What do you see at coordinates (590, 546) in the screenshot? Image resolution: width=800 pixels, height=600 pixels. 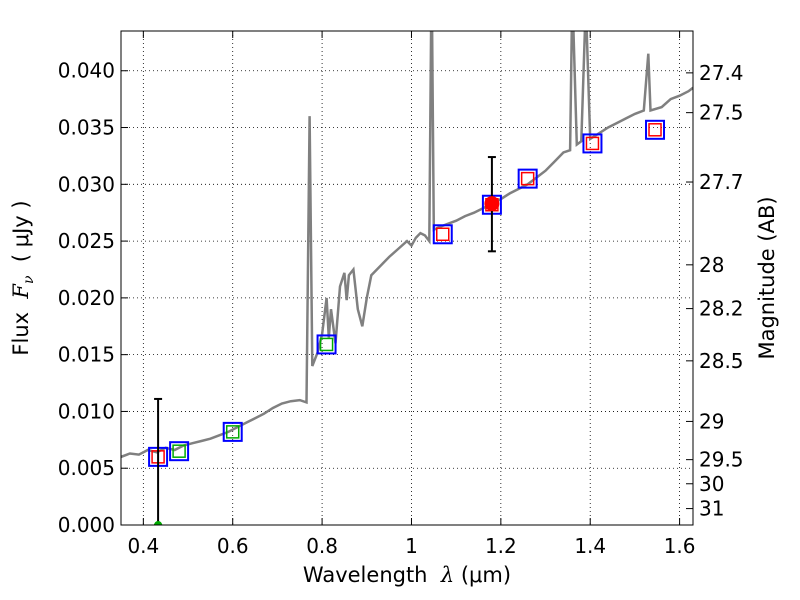 I see `x-tick-label: 1.4` at bounding box center [590, 546].